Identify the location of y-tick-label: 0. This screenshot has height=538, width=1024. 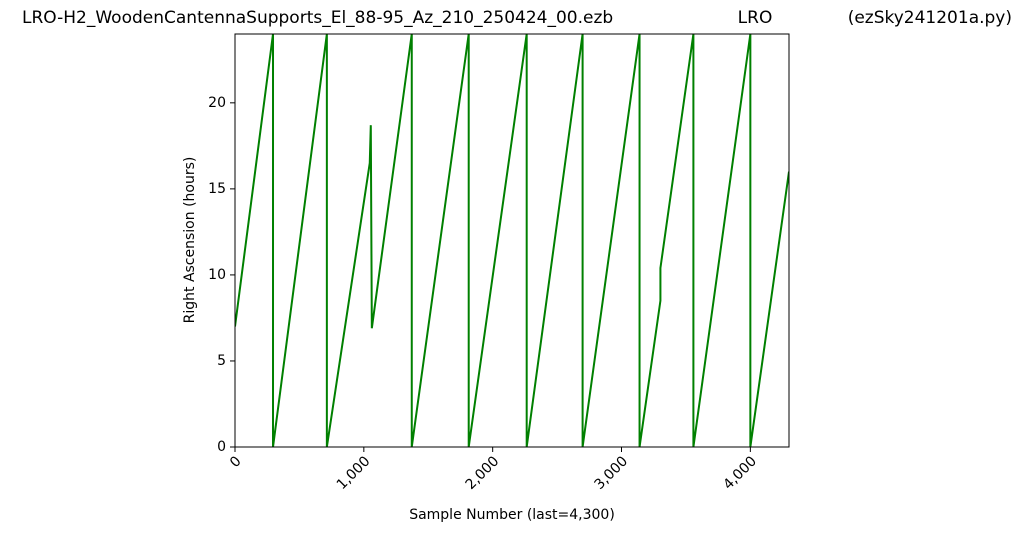
(221, 447).